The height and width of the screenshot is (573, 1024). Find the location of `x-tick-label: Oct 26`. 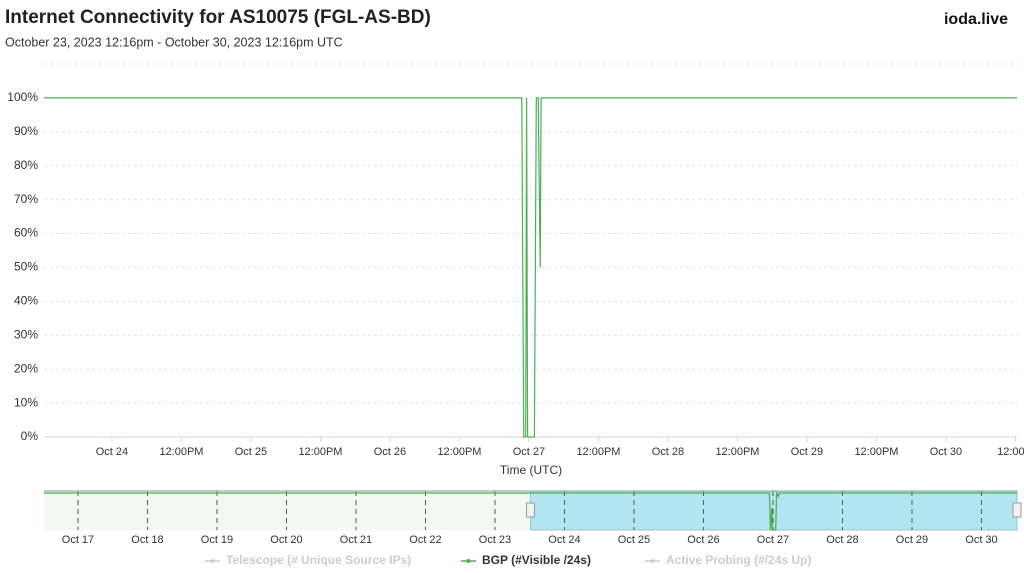

x-tick-label: Oct 26 is located at coordinates (390, 452).